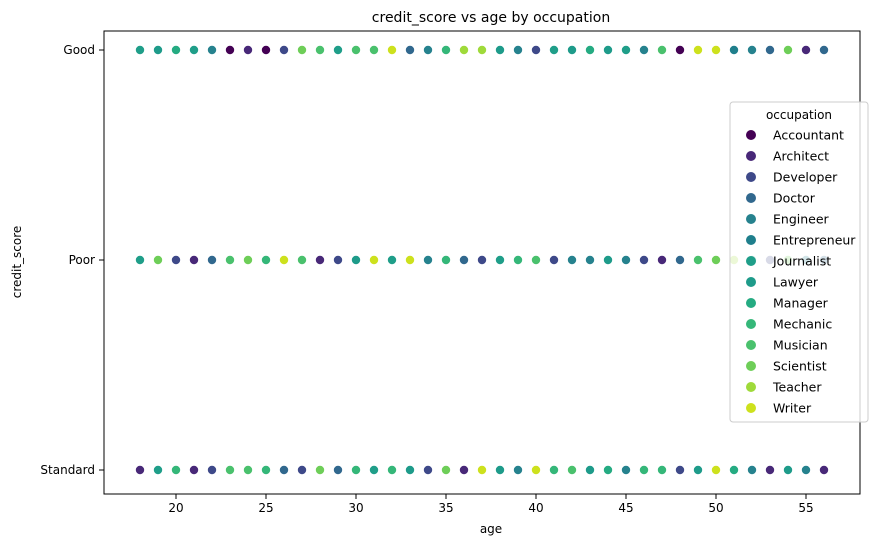 The image size is (887, 545). What do you see at coordinates (355, 508) in the screenshot?
I see `x-tick-label: 30` at bounding box center [355, 508].